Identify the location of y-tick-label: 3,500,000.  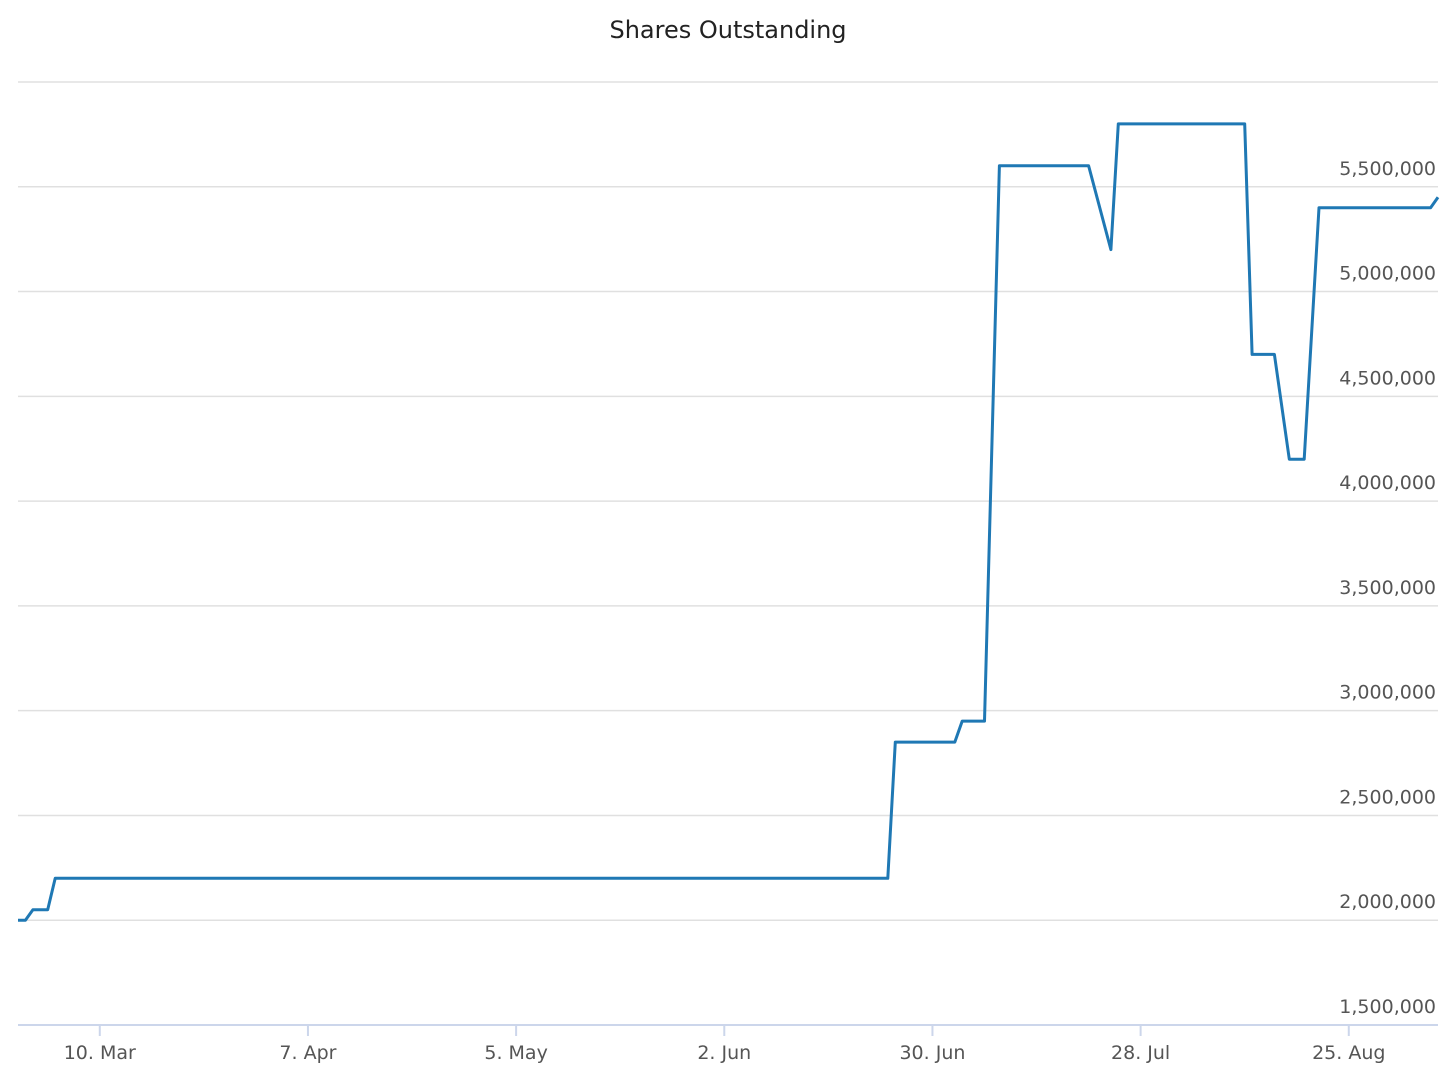
(1387, 588).